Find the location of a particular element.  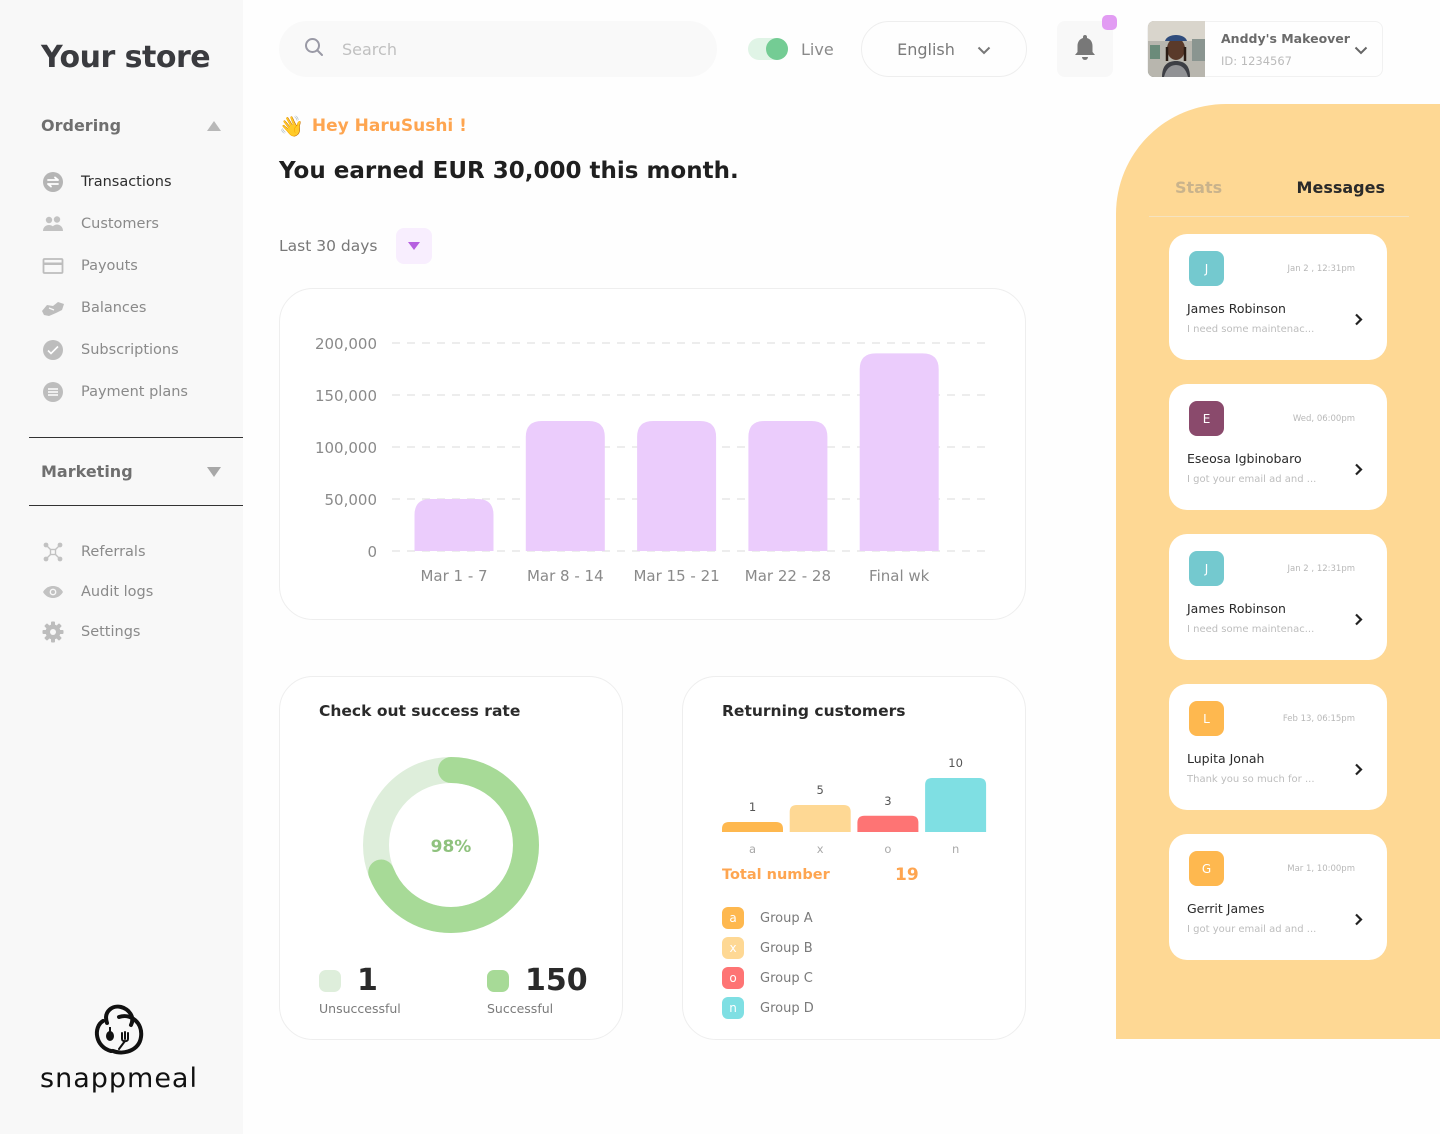

x-tick-label: Final wk is located at coordinates (899, 576).